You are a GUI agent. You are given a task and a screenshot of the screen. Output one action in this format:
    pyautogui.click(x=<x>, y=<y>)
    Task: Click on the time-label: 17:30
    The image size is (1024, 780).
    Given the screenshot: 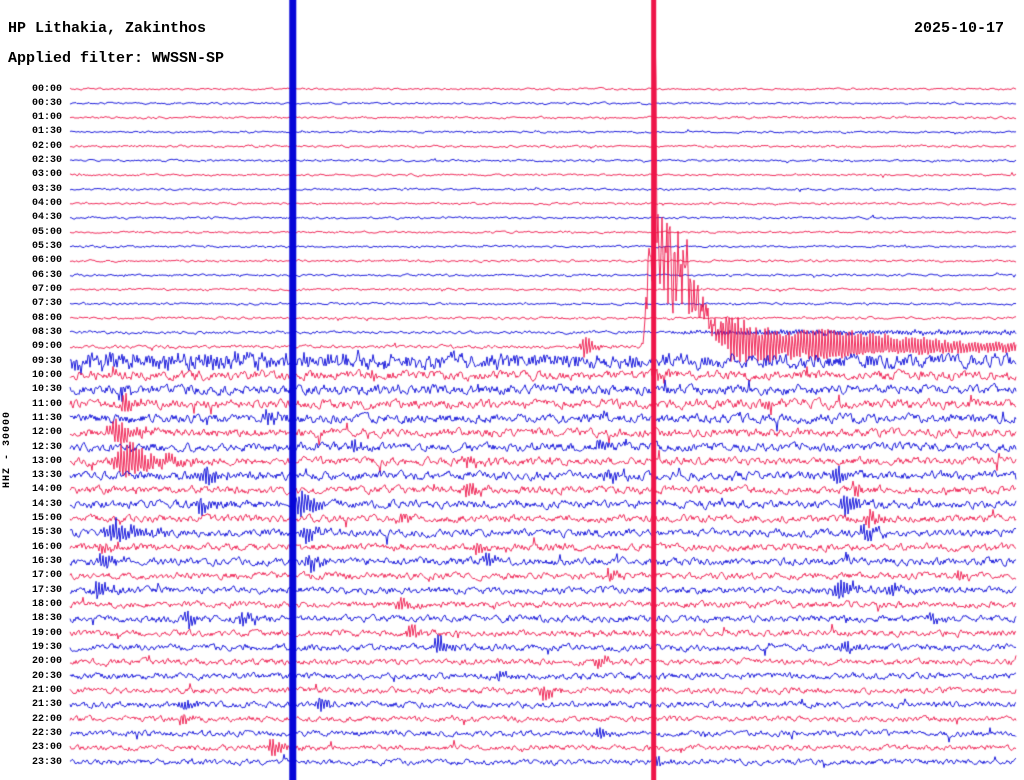 What is the action you would take?
    pyautogui.click(x=46, y=590)
    